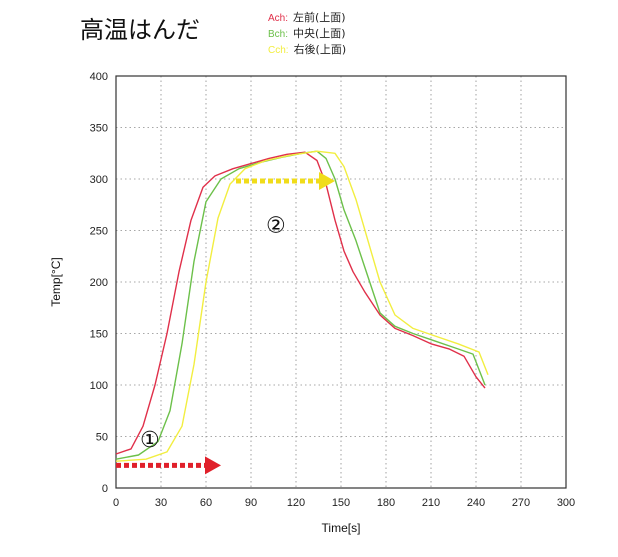 Image resolution: width=618 pixels, height=557 pixels. I want to click on legend-entry-ach: Ach: 左前(上面), so click(307, 18).